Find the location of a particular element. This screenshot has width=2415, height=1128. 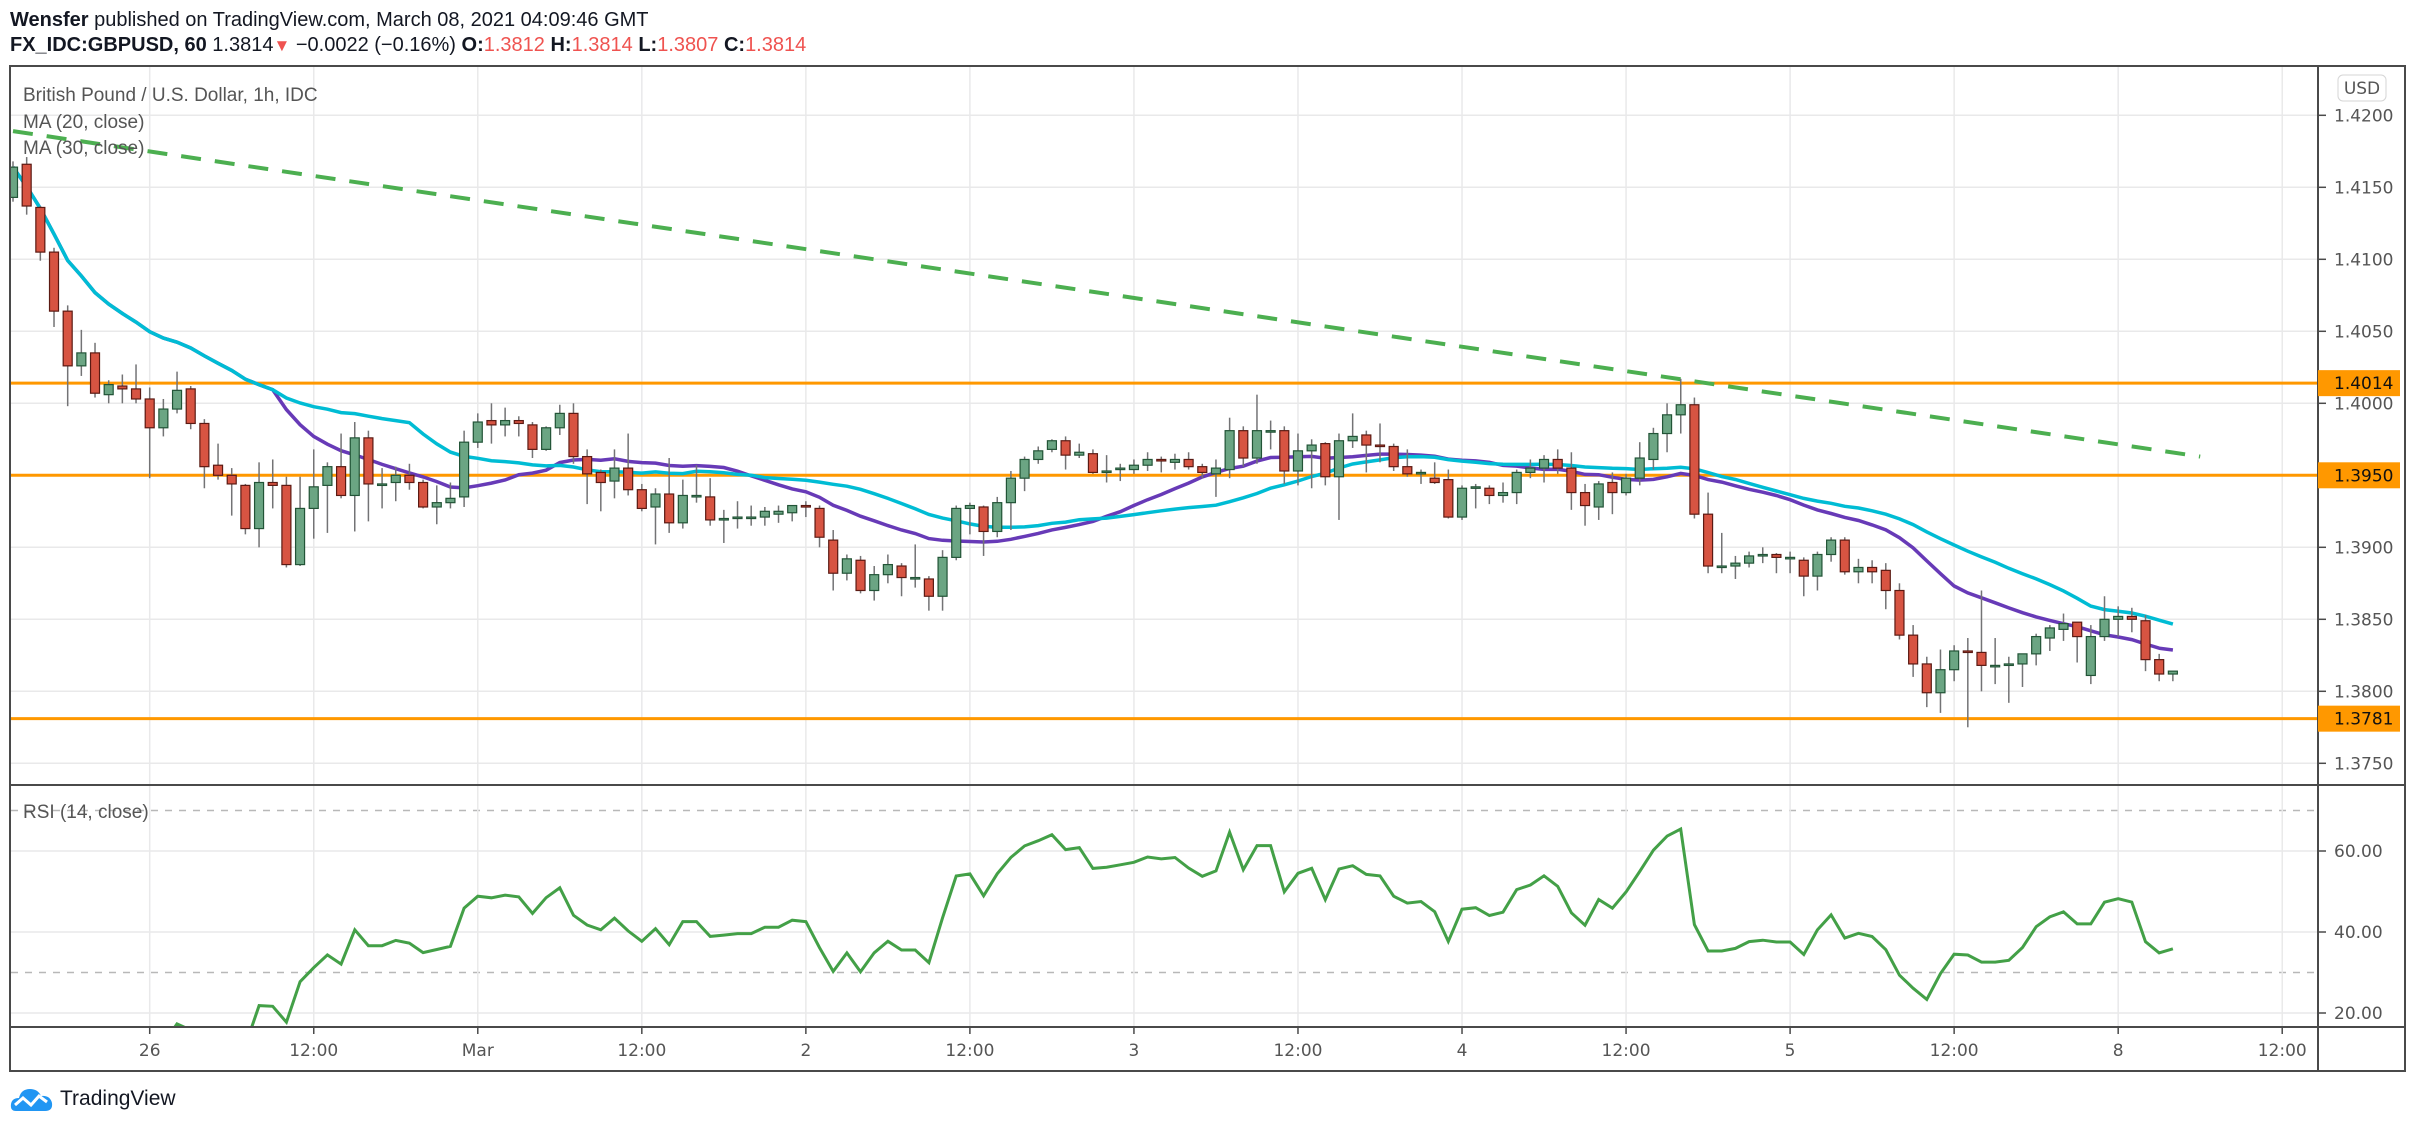

footer-brand: TradingView is located at coordinates (93, 1099).